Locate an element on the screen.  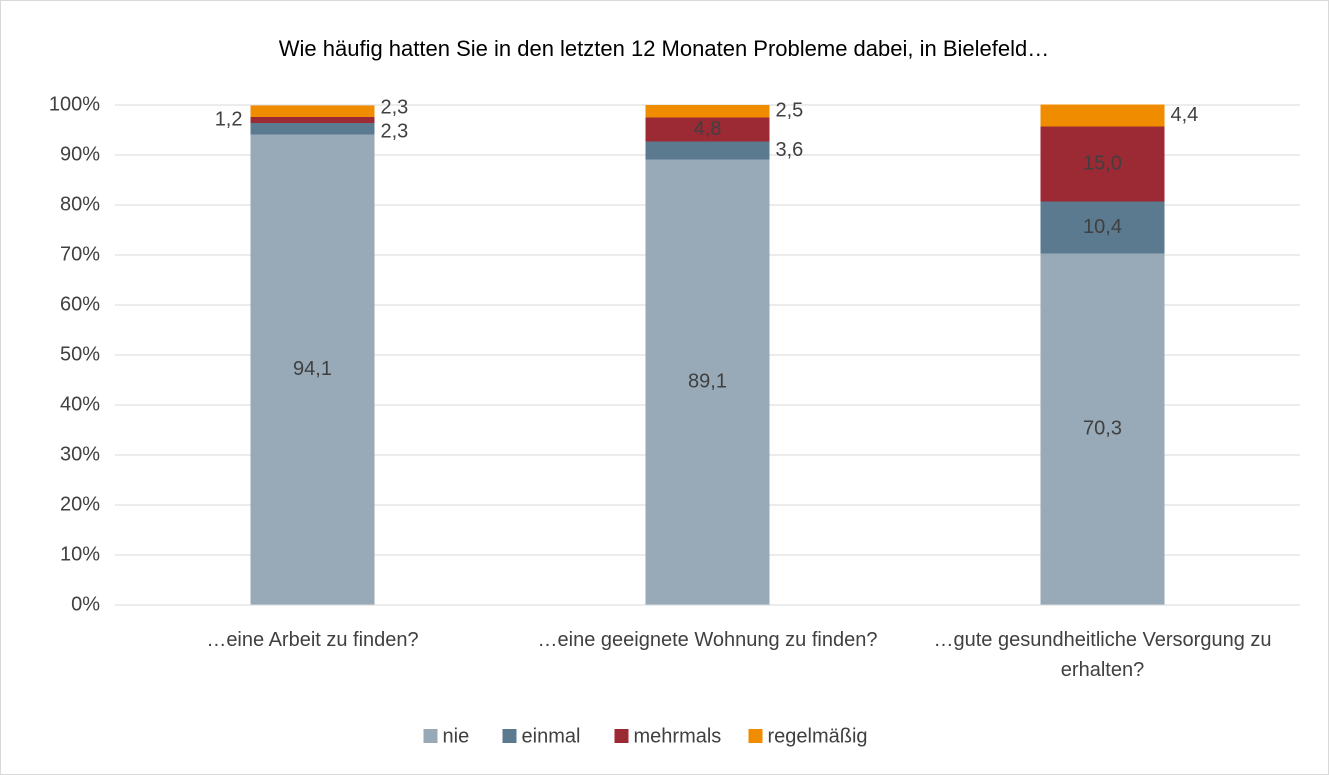
data-label: 4,8 is located at coordinates (708, 129).